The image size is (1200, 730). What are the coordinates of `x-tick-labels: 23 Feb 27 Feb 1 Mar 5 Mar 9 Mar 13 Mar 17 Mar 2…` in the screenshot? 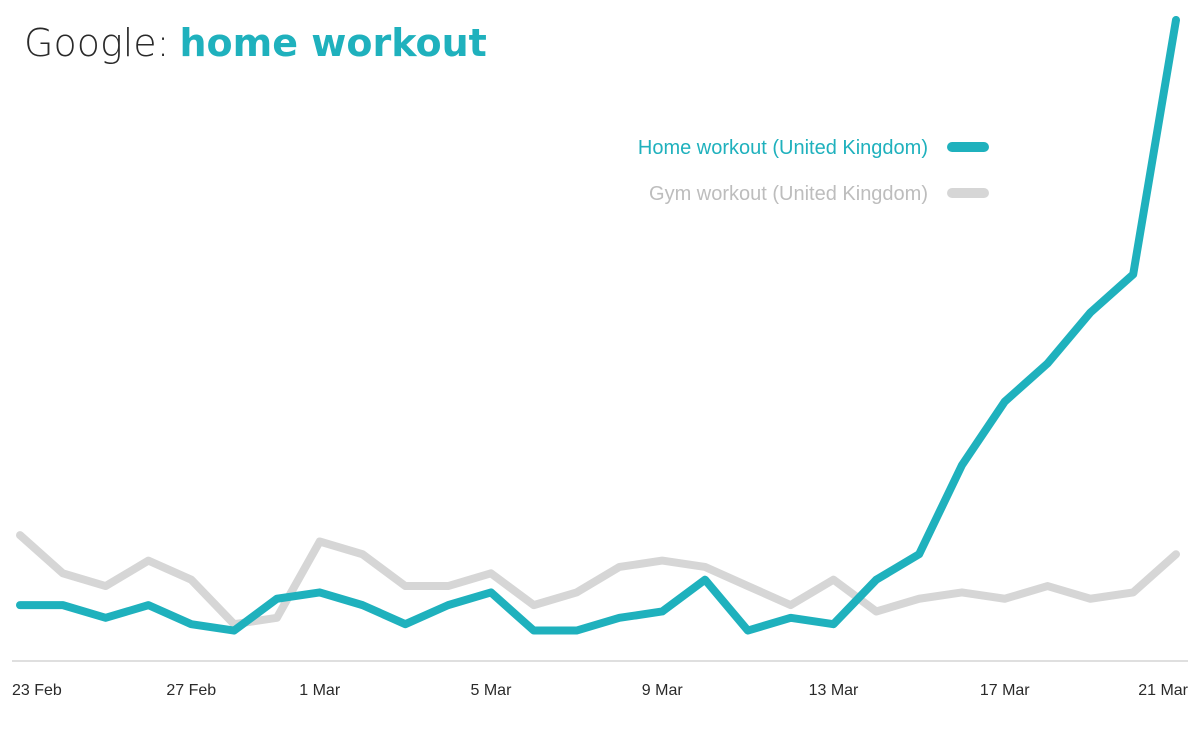 It's located at (600, 690).